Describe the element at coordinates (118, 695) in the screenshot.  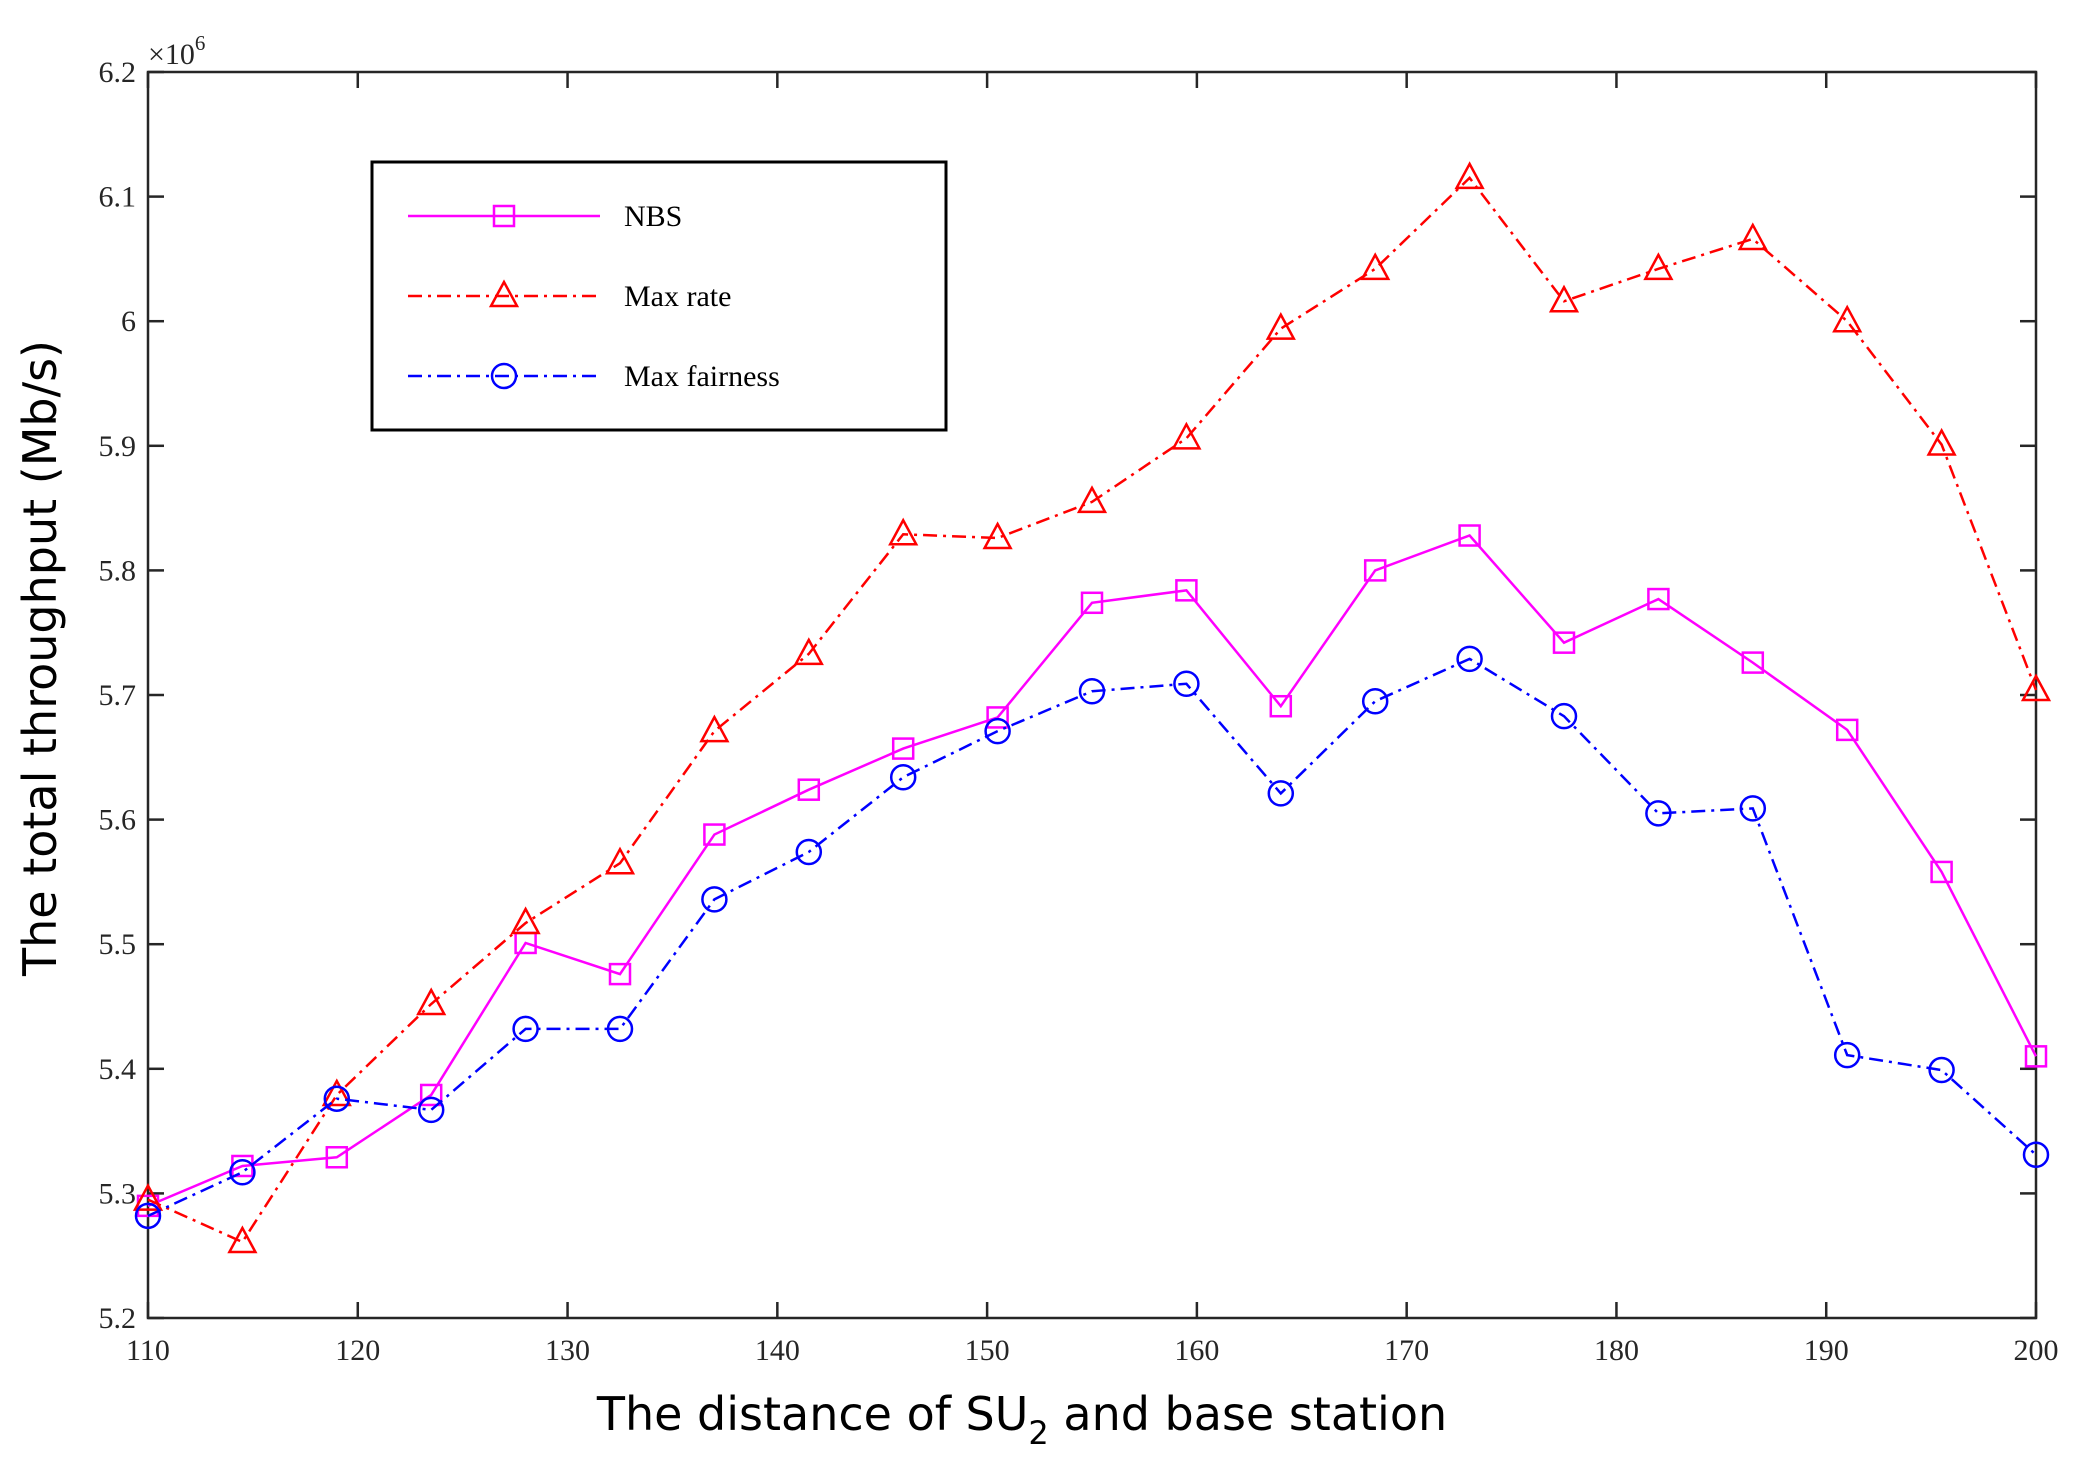
I see `y-tick-label: 5.7` at that location.